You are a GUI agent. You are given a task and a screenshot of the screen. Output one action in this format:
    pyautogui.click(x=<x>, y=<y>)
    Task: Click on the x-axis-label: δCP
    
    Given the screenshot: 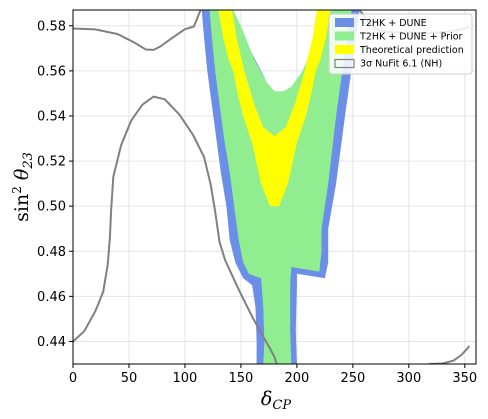 What is the action you would take?
    pyautogui.click(x=276, y=400)
    